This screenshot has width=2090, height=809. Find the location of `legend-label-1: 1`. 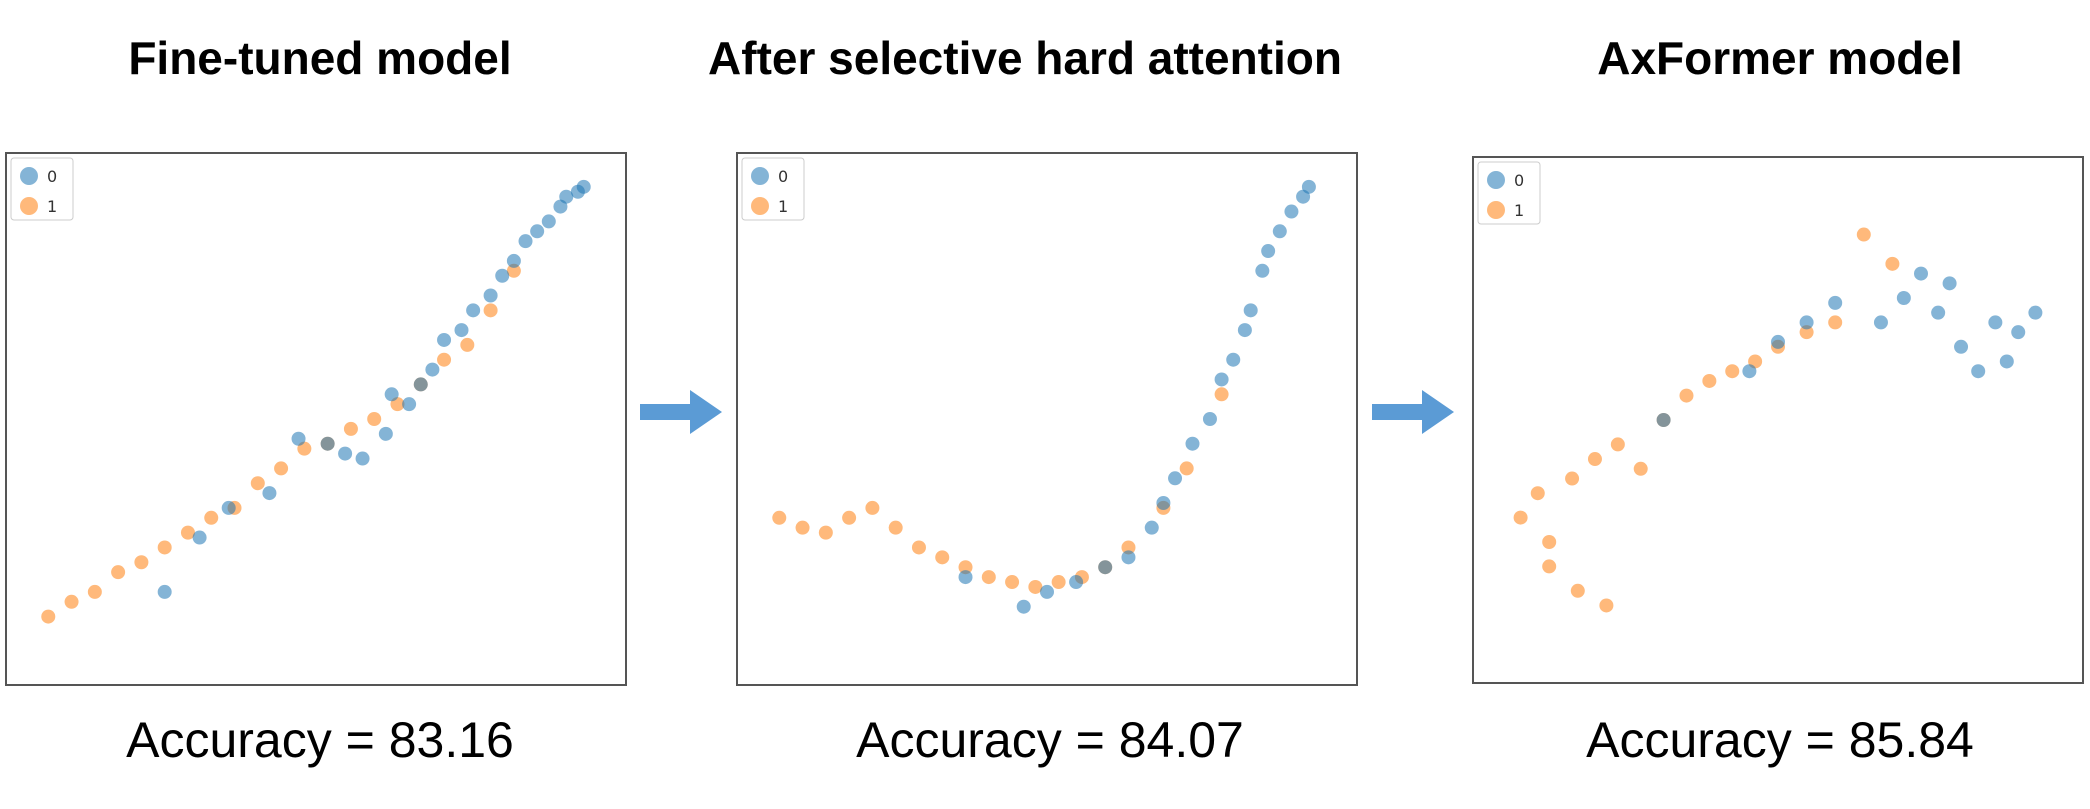

legend-label-1: 1 is located at coordinates (52, 206).